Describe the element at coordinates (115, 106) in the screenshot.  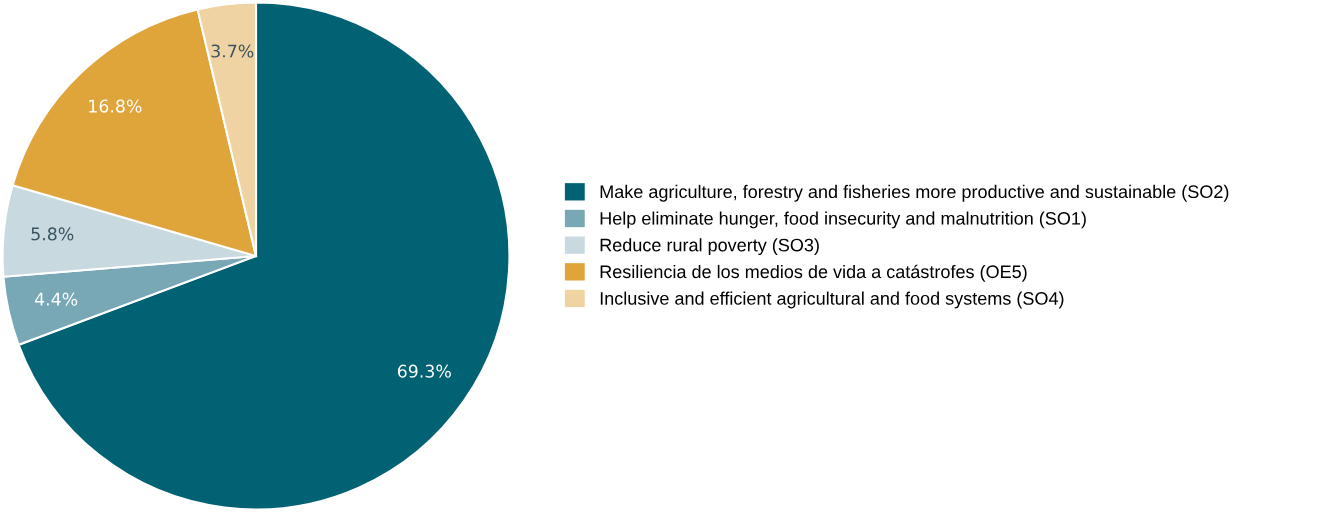
I see `data-label: 16.8%` at that location.